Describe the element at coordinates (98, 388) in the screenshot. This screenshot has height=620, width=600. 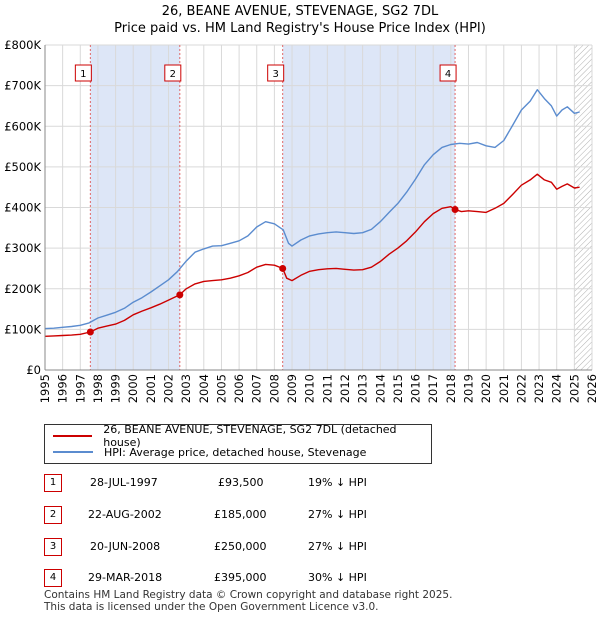
I see `x-tick-label: 1998` at that location.